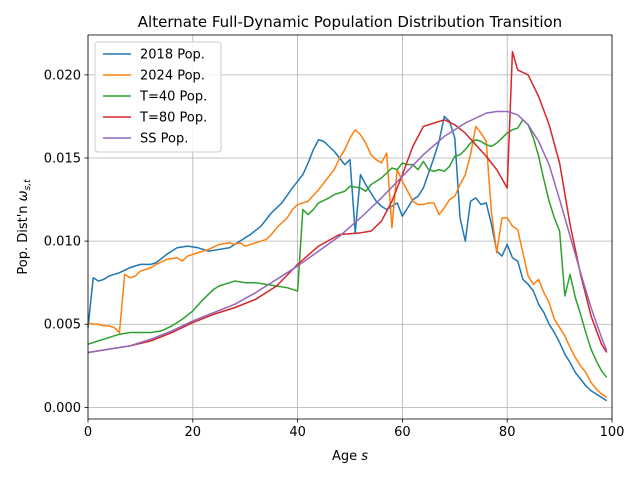  Describe the element at coordinates (62, 408) in the screenshot. I see `y-tick-label: 0.000` at that location.